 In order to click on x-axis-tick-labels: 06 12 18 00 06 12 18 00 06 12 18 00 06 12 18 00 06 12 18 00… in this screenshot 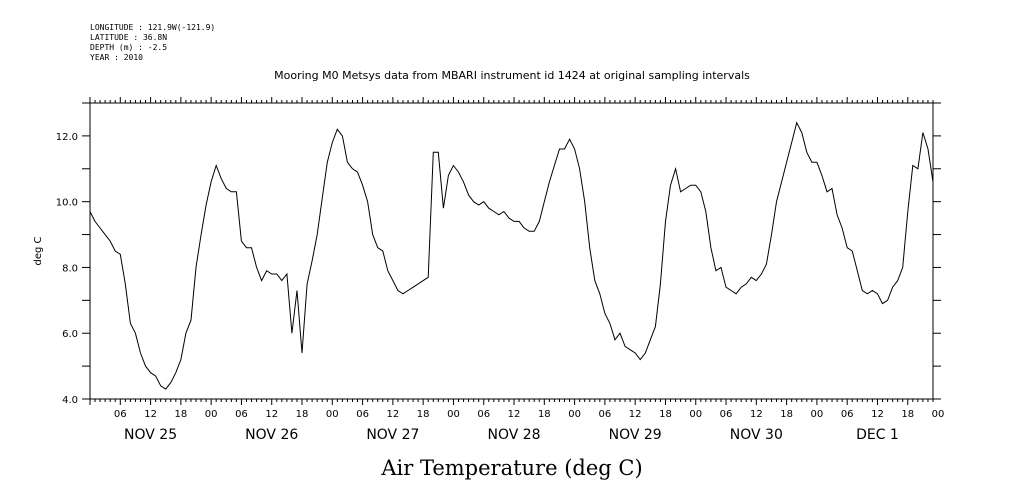, I will do `click(529, 414)`.